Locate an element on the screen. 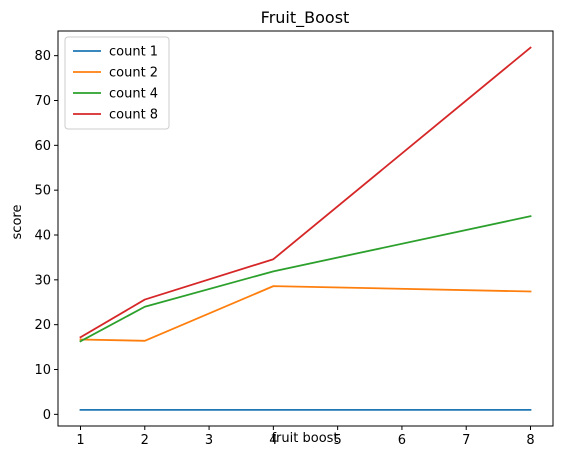 The height and width of the screenshot is (455, 562). y-tick-label: 60 is located at coordinates (42, 146).